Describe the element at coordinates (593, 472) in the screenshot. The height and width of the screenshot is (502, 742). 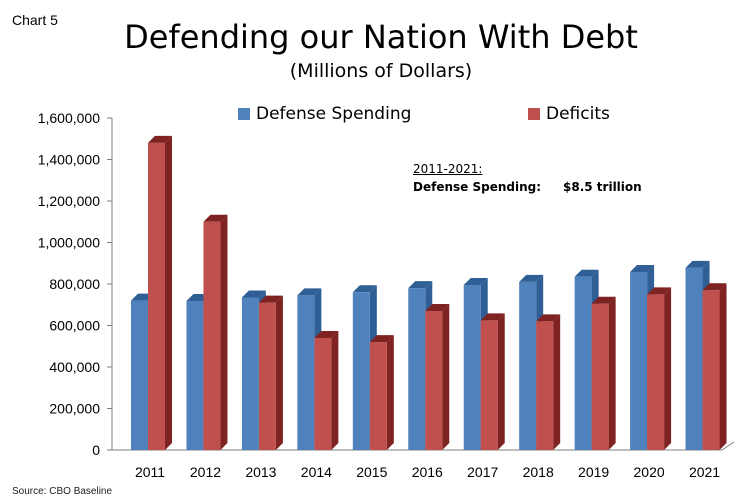
I see `x-tick-label: 2019` at that location.